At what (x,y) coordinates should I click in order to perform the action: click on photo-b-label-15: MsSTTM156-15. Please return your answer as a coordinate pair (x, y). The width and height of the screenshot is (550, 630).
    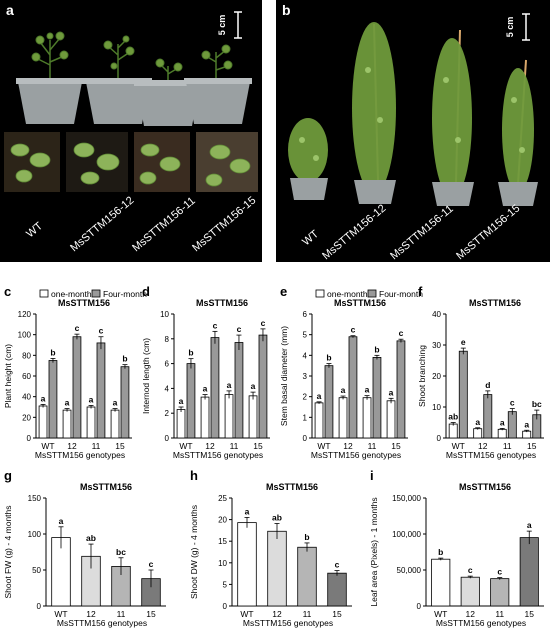
    Looking at the image, I should click on (488, 232).